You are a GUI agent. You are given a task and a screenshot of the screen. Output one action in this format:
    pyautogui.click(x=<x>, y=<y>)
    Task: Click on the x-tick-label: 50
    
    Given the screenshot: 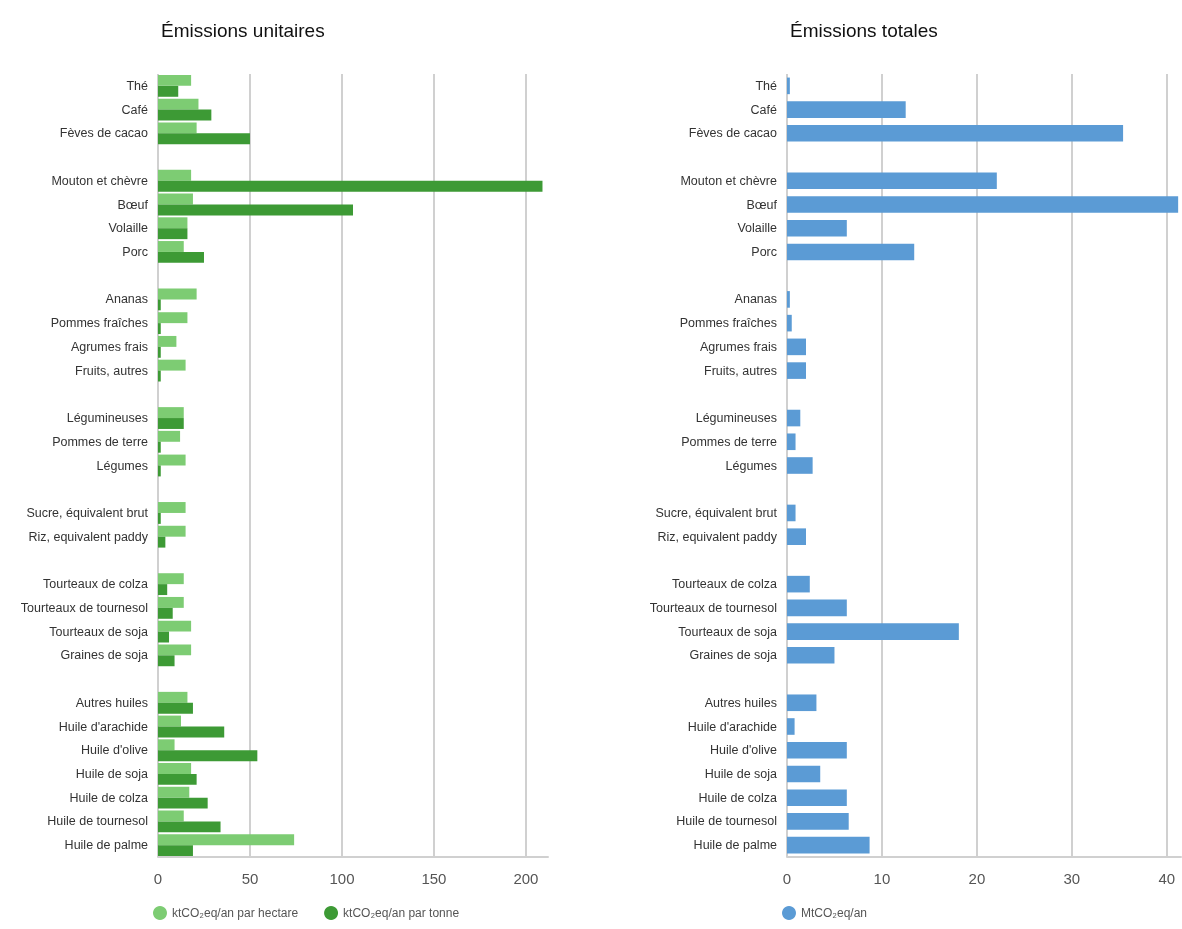 What is the action you would take?
    pyautogui.click(x=250, y=878)
    